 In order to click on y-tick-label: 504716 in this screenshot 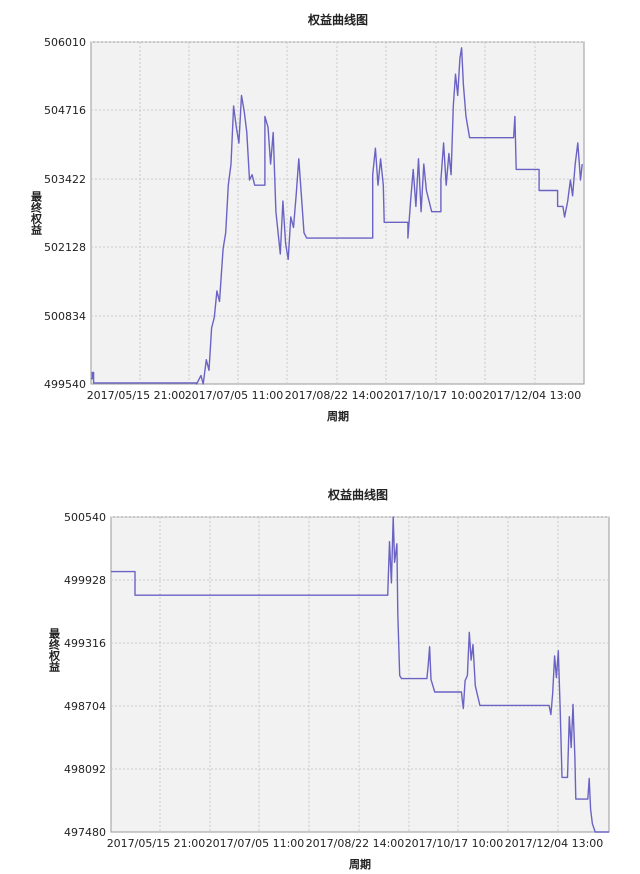, I will do `click(65, 110)`.